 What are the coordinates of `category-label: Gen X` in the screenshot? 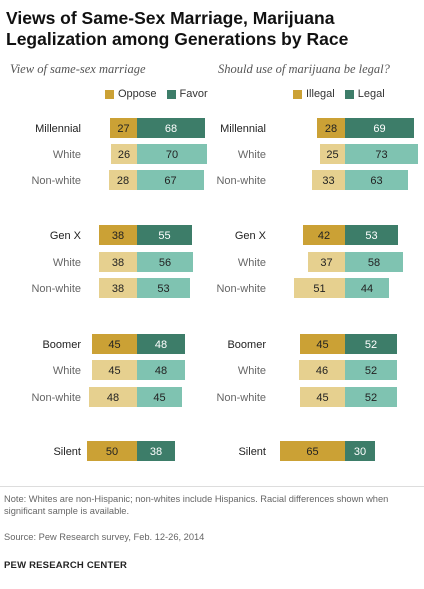 It's located at (66, 236).